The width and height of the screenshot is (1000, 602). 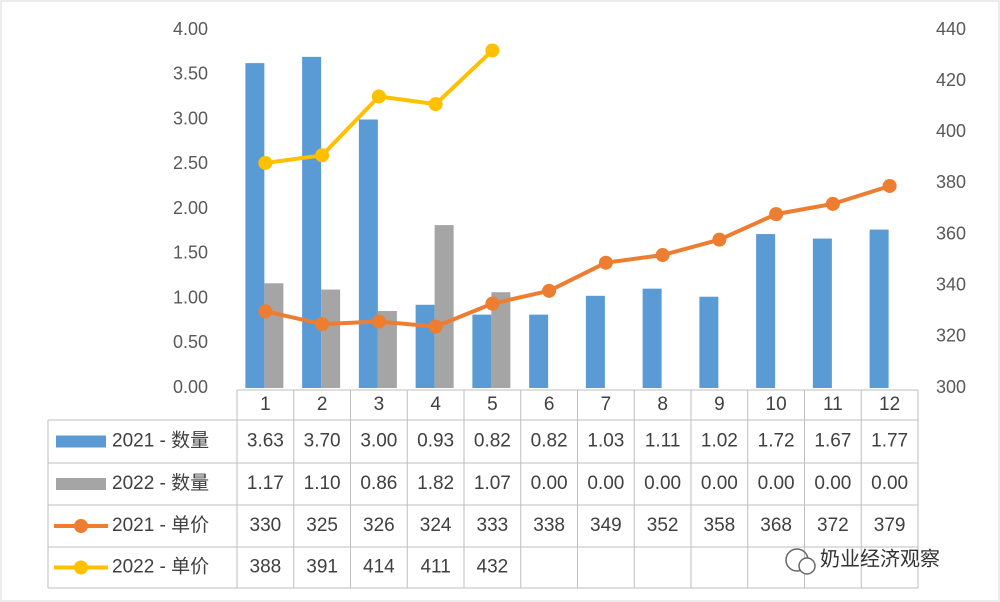 I want to click on table-value: 1.11, so click(x=663, y=441).